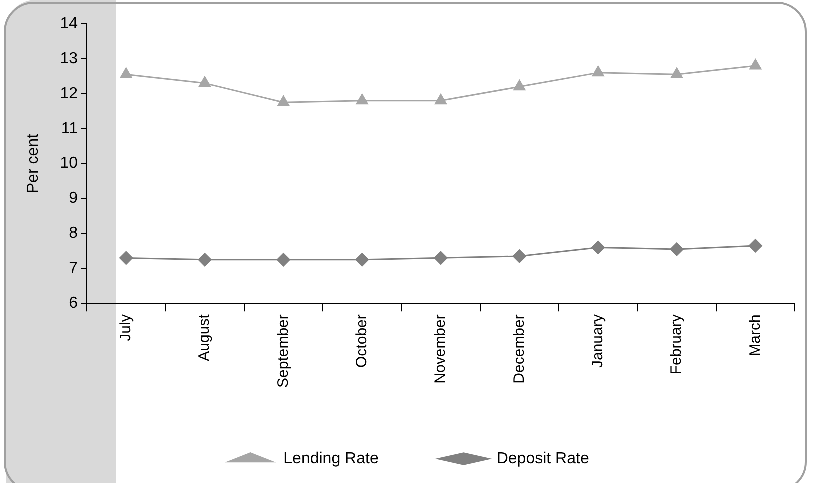  I want to click on legend-label: Lending Rate, so click(331, 459).